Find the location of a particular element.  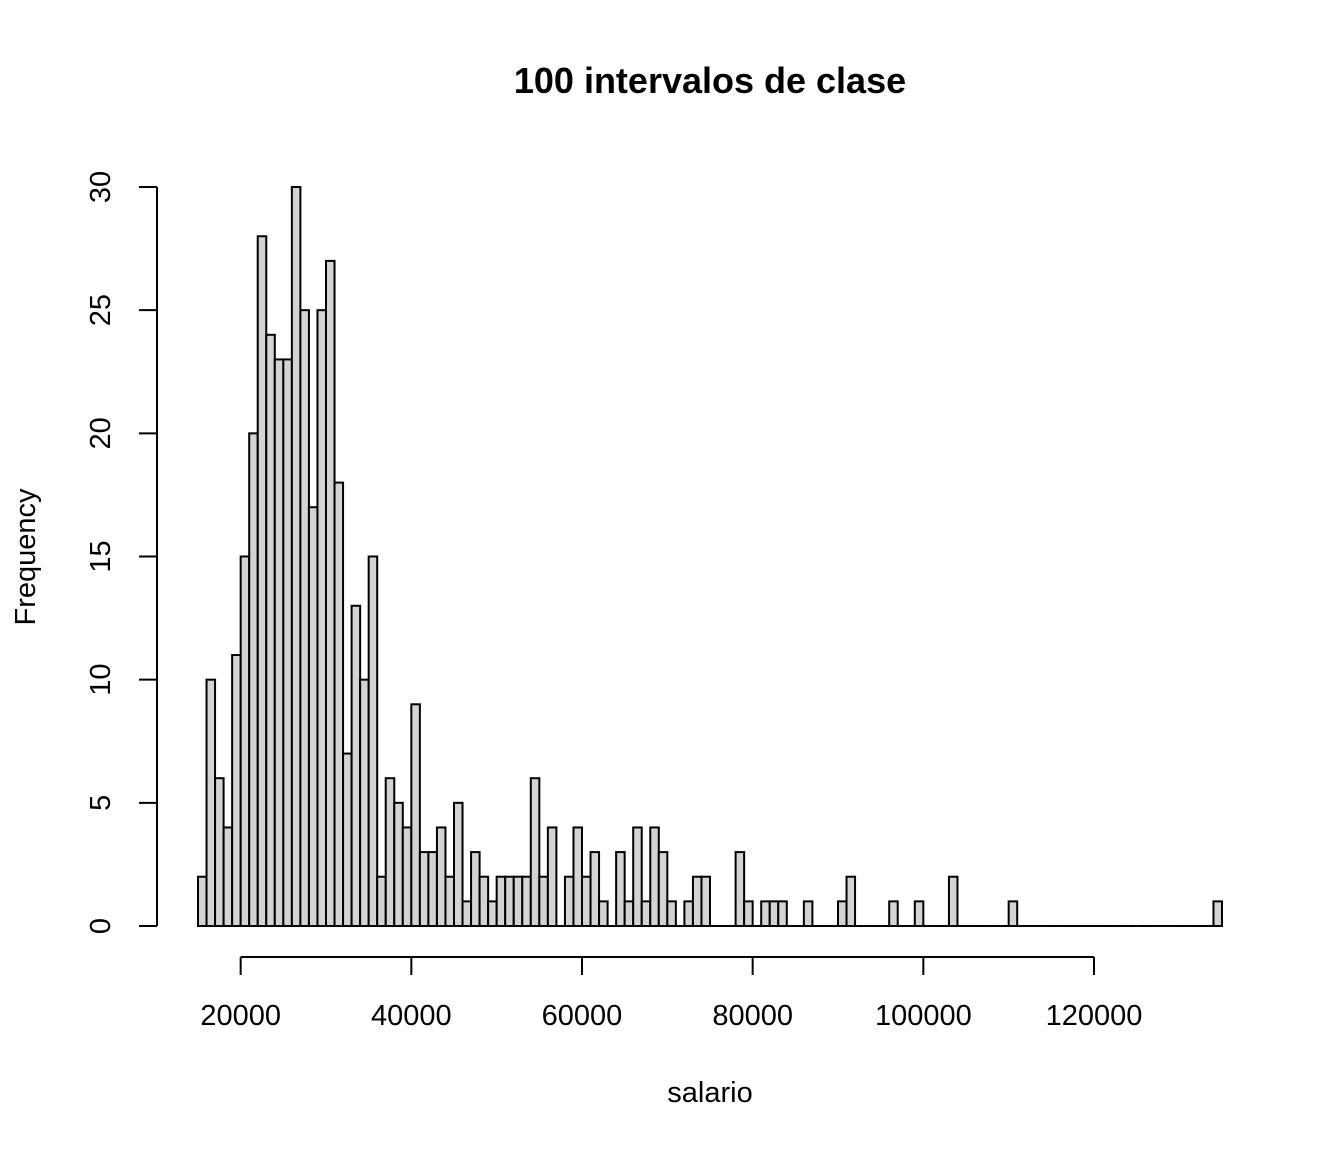

x-tick-label: 60000 is located at coordinates (582, 1016).